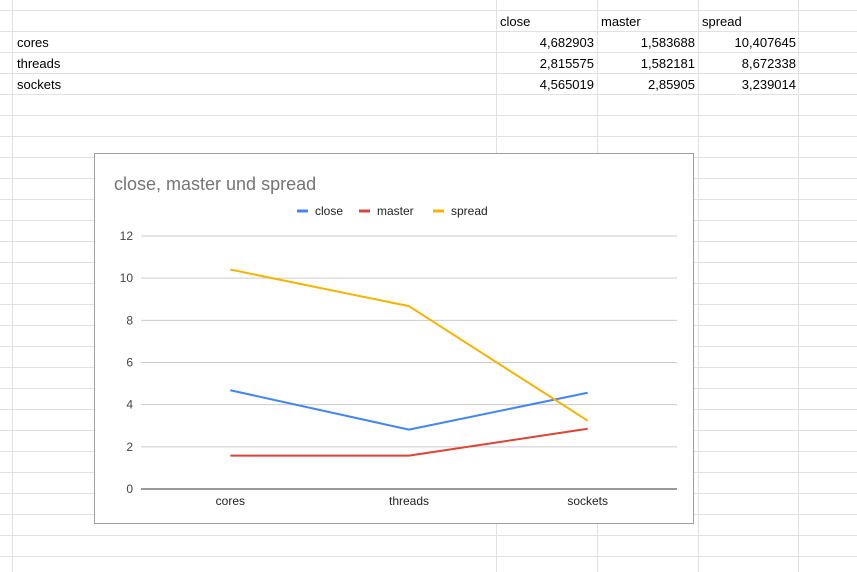  What do you see at coordinates (667, 42) in the screenshot?
I see `cell-cores-master: 1,583688` at bounding box center [667, 42].